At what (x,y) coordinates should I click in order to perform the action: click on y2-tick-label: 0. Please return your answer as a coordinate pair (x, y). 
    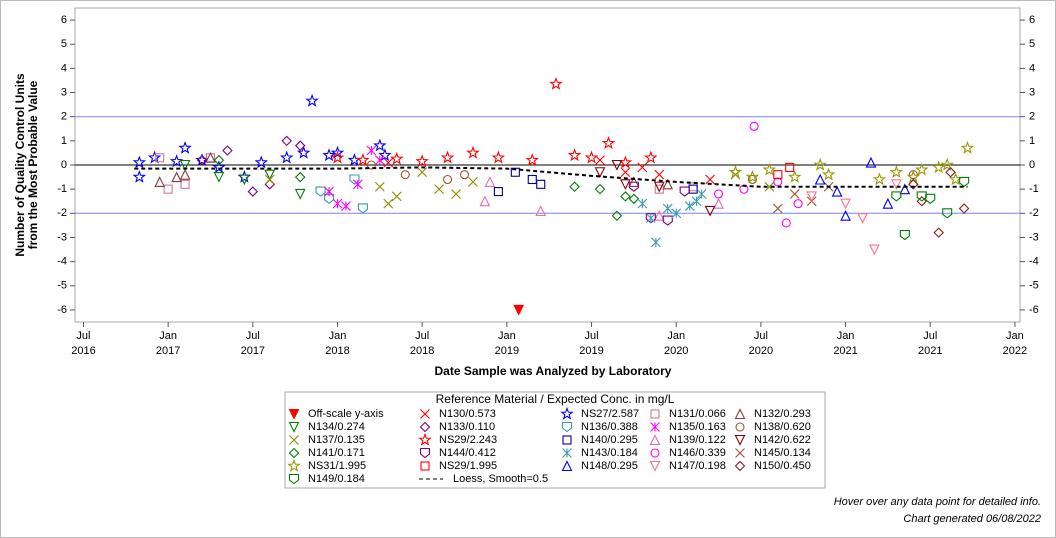
    Looking at the image, I should click on (1032, 165).